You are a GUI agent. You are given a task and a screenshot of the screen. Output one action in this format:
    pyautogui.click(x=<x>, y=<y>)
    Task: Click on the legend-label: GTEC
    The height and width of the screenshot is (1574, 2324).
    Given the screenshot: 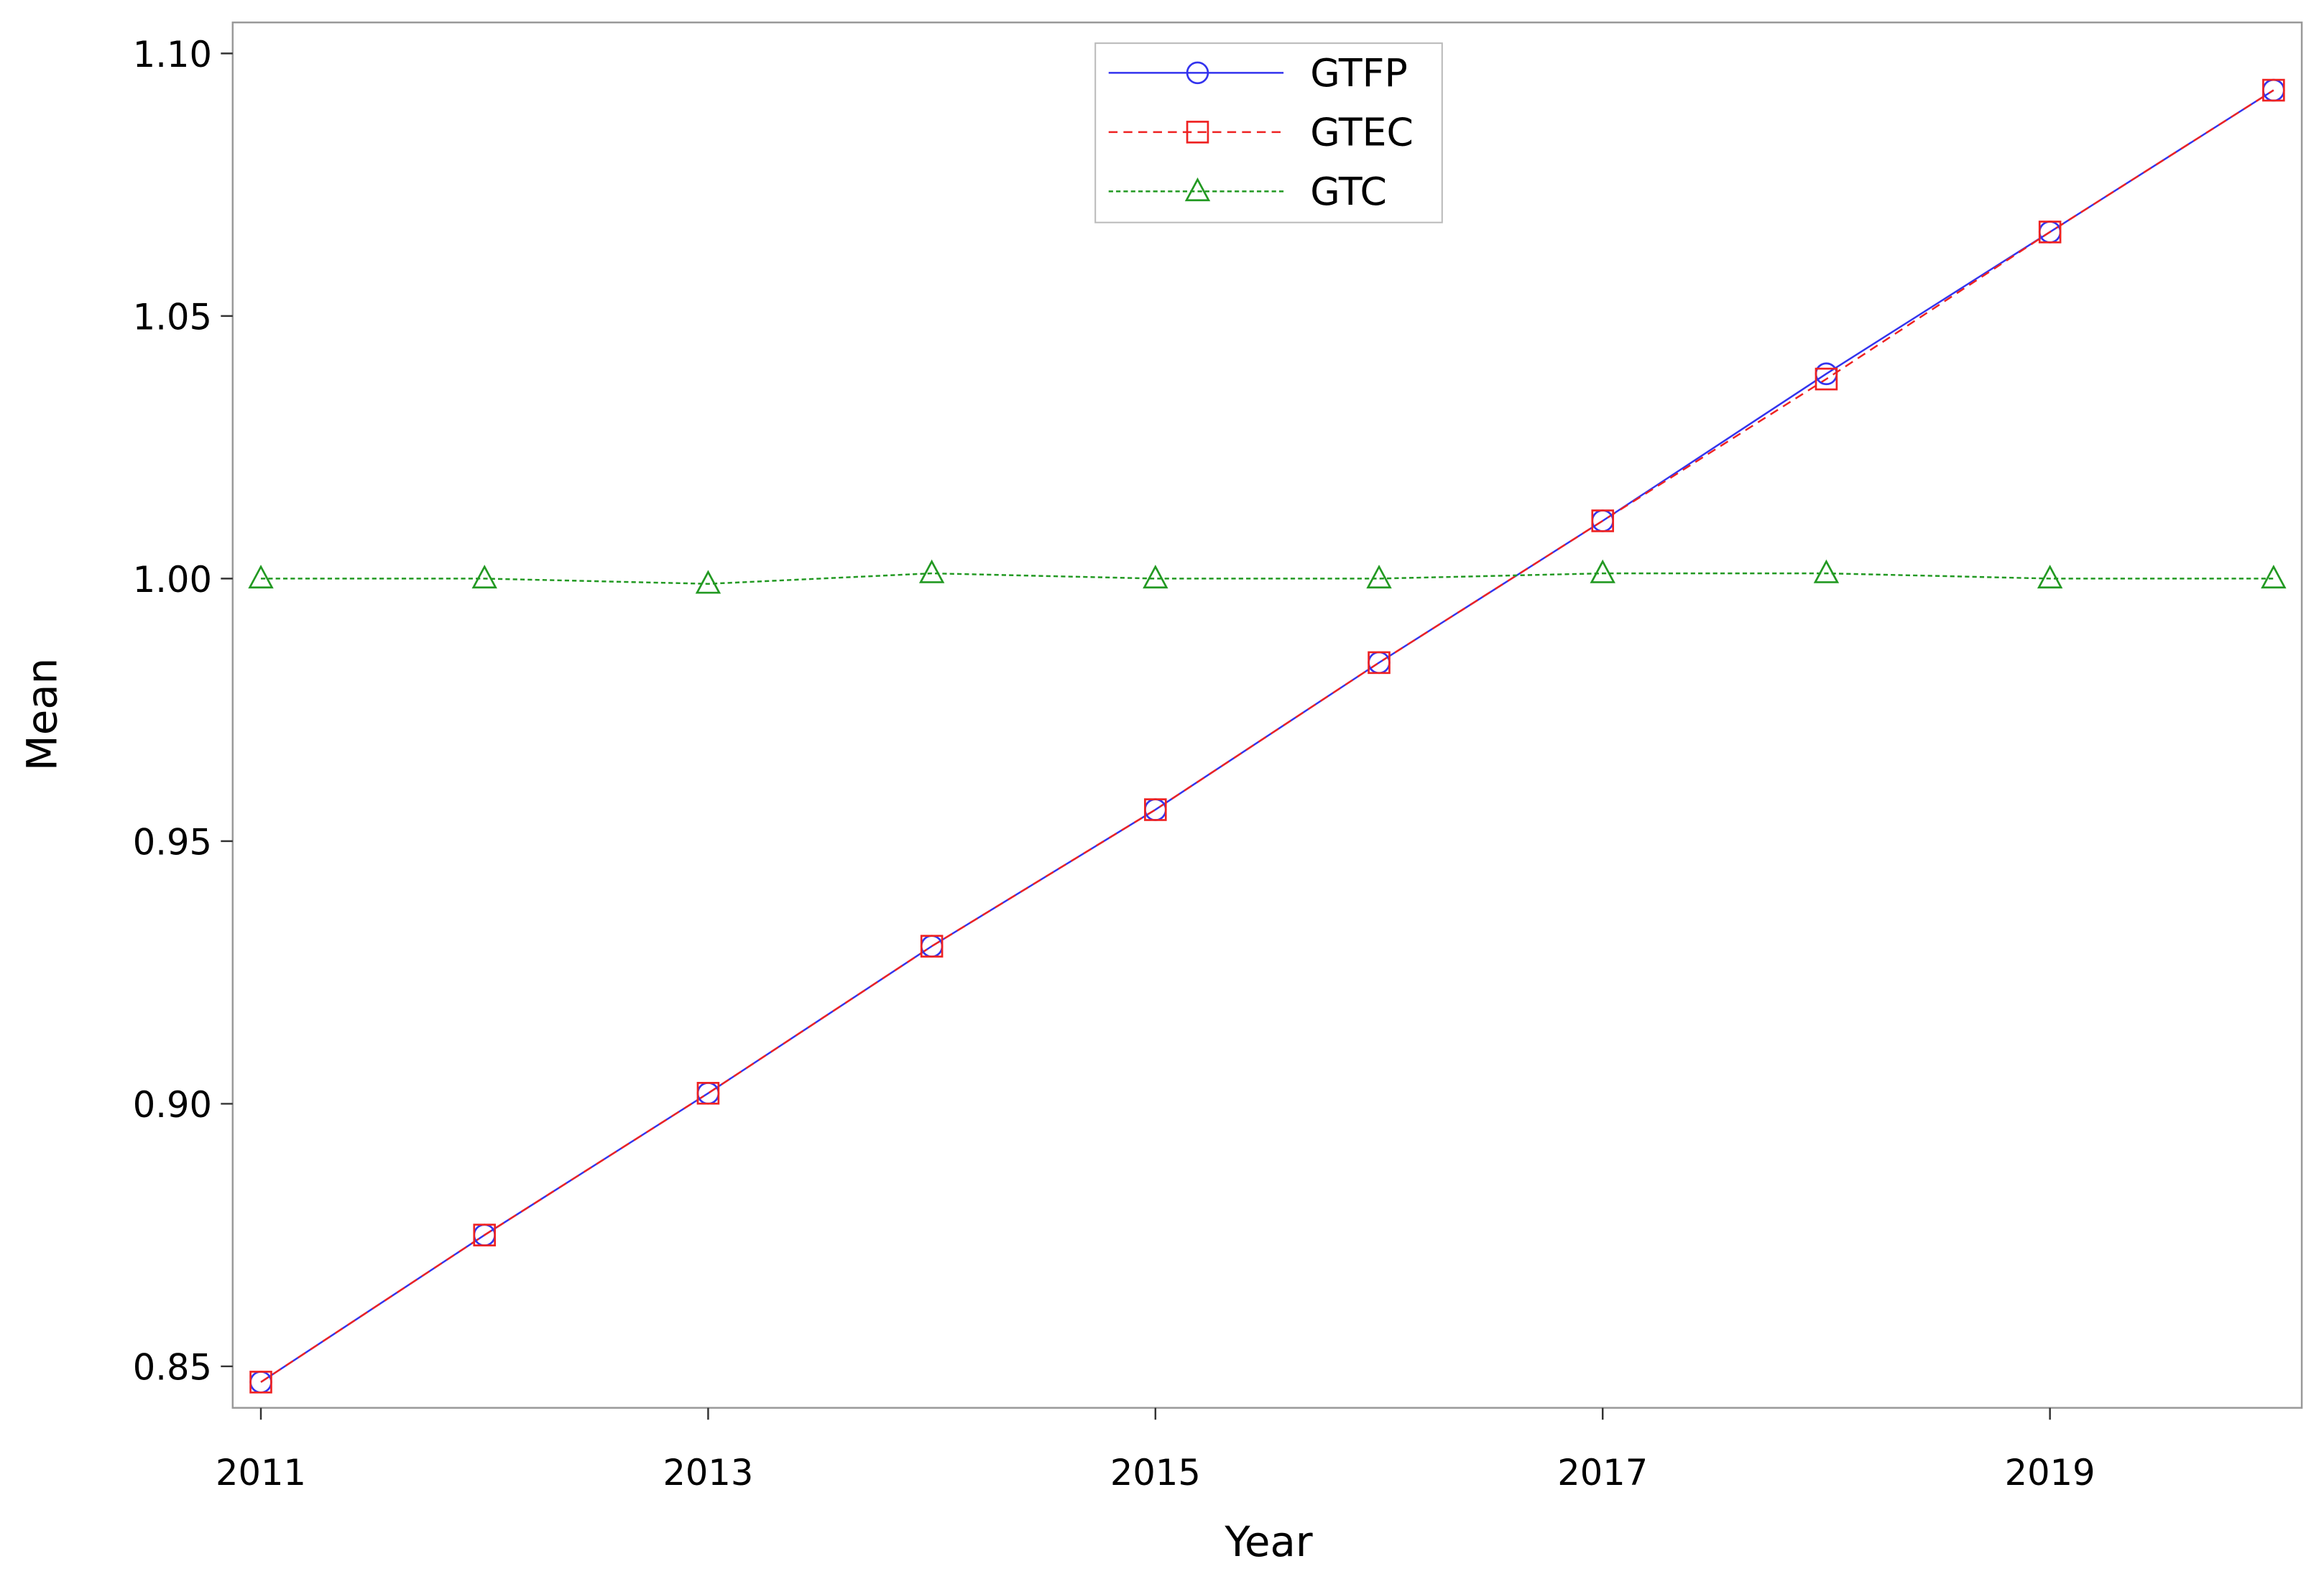 What is the action you would take?
    pyautogui.click(x=1362, y=131)
    